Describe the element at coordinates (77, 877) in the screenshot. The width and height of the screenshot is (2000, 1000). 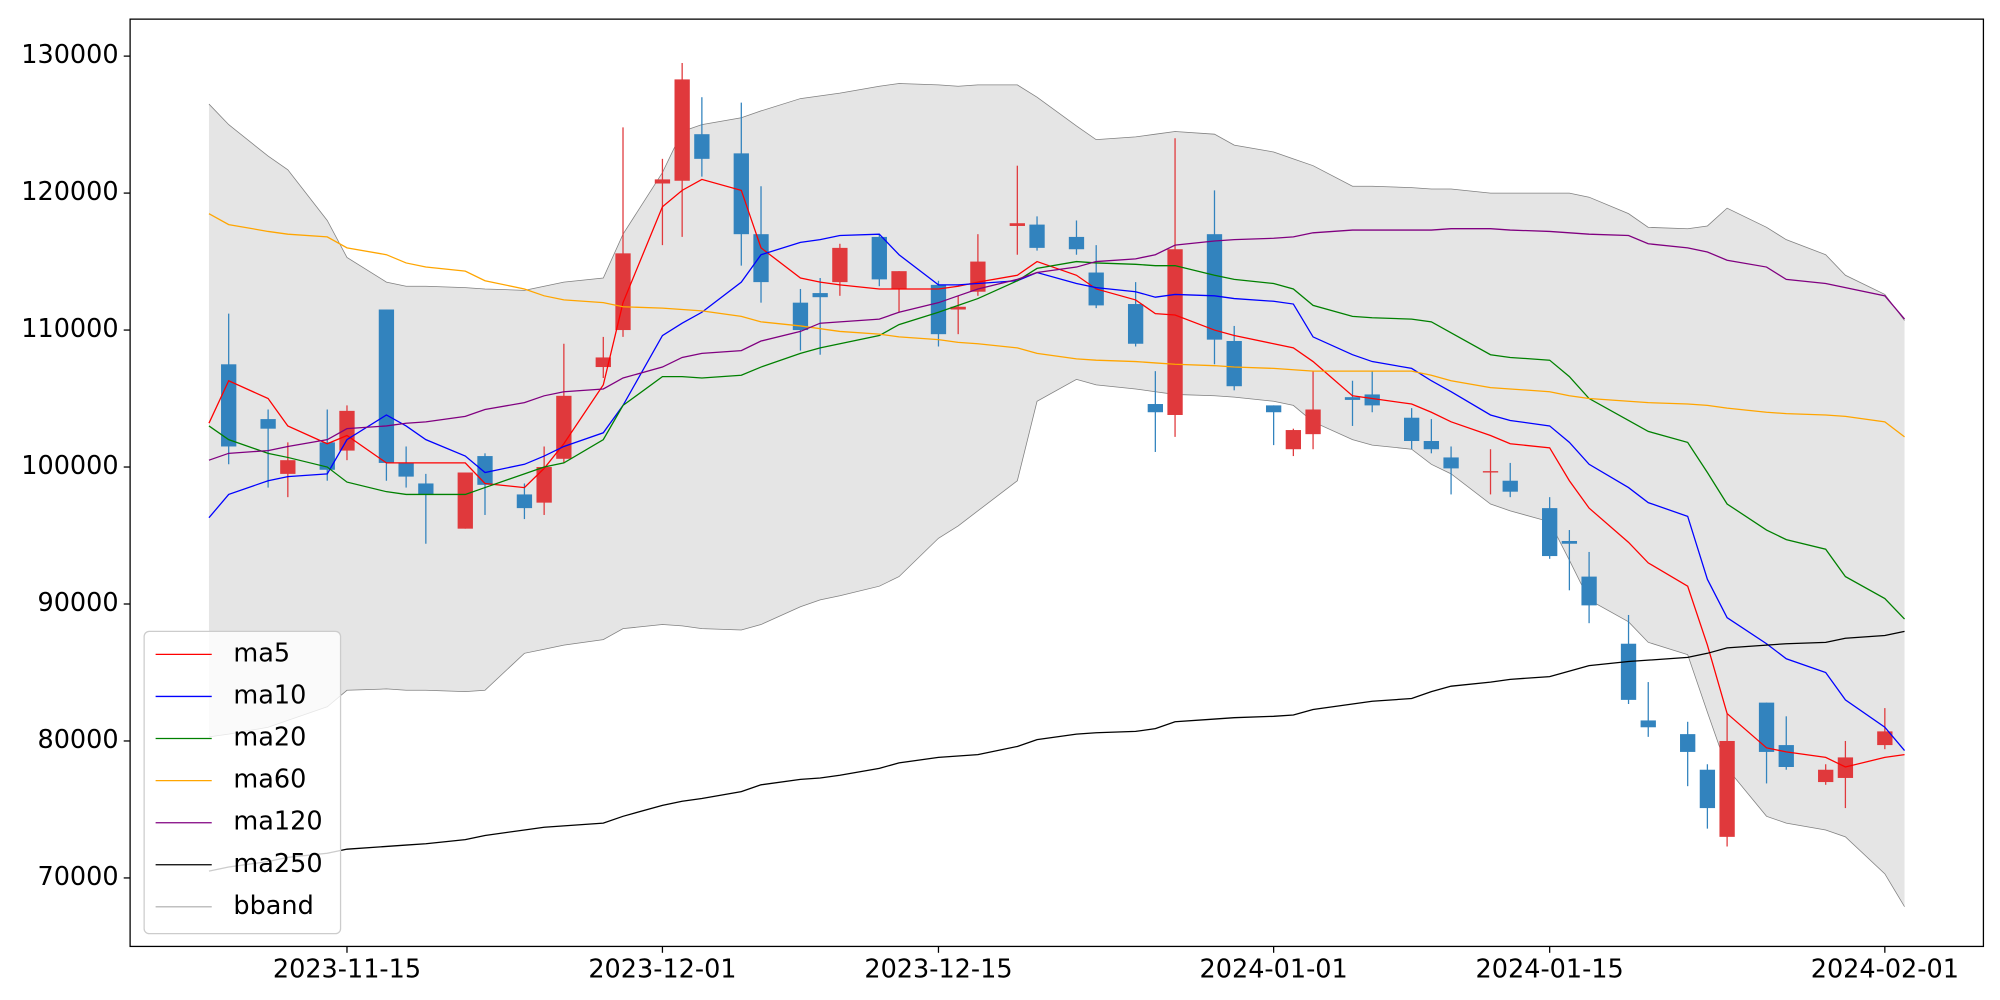
I see `y-tick-label: 70000` at that location.